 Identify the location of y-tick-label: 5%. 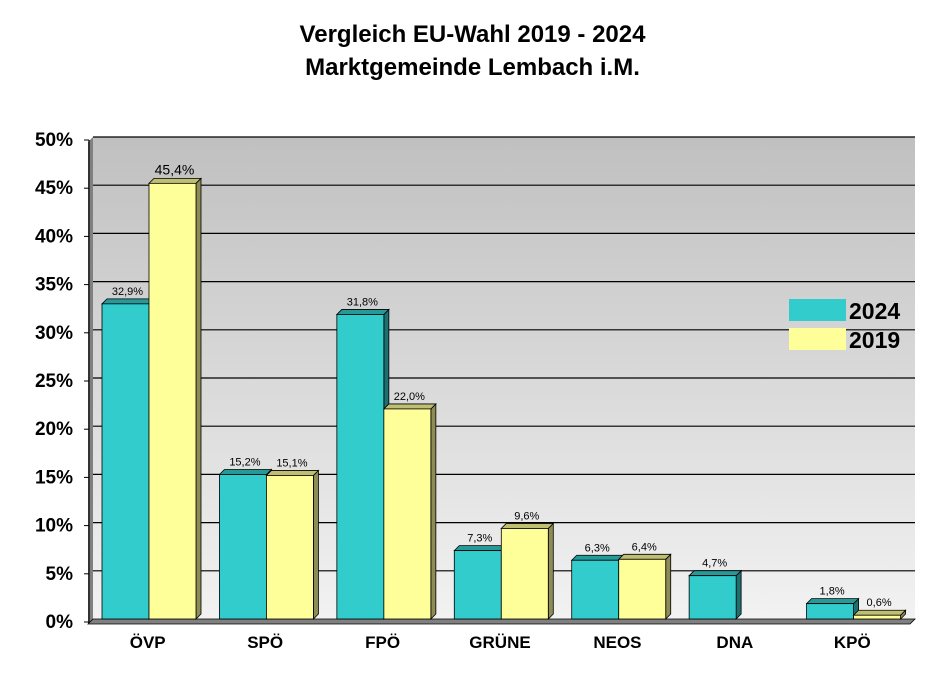
(60, 574).